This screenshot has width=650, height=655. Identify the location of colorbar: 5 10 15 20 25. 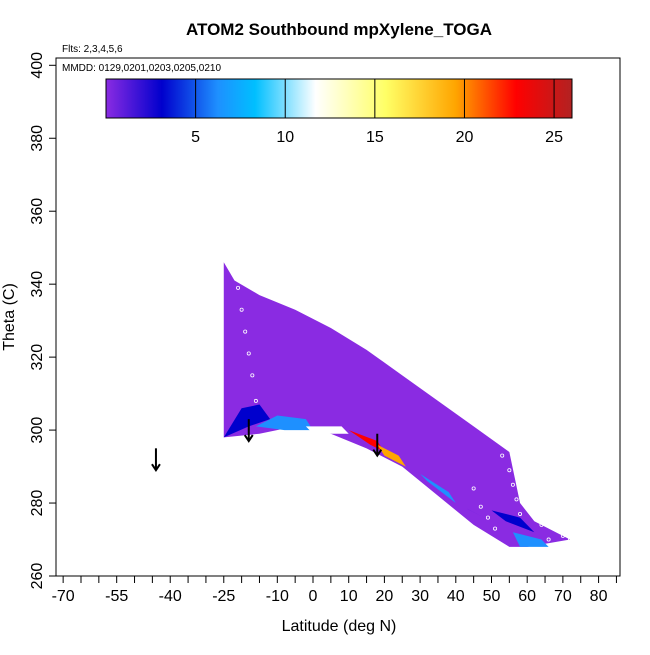
(339, 112).